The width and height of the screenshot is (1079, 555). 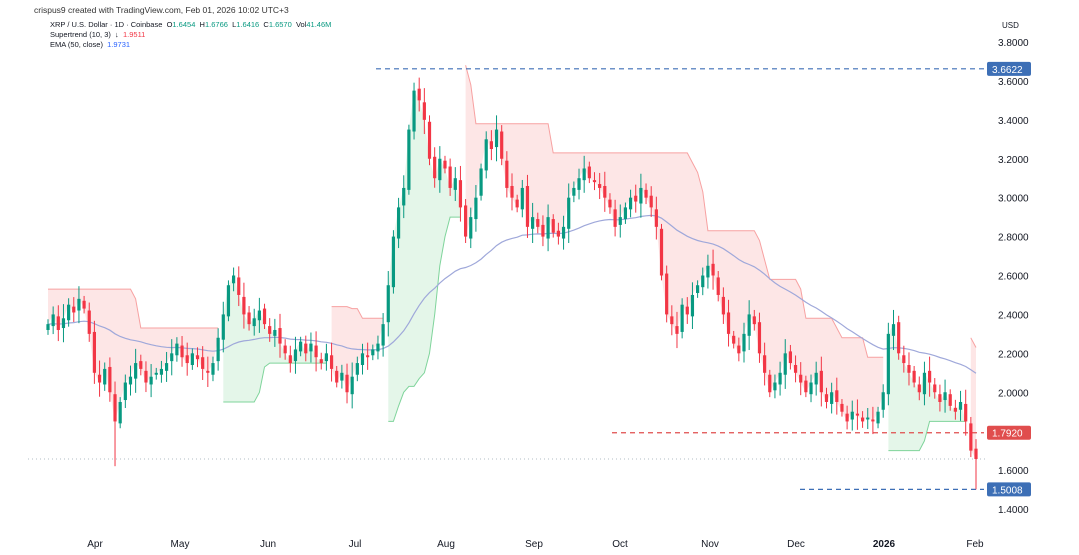 I want to click on ema-legend-row: EMA (50, close) 1.9731, so click(x=90, y=44).